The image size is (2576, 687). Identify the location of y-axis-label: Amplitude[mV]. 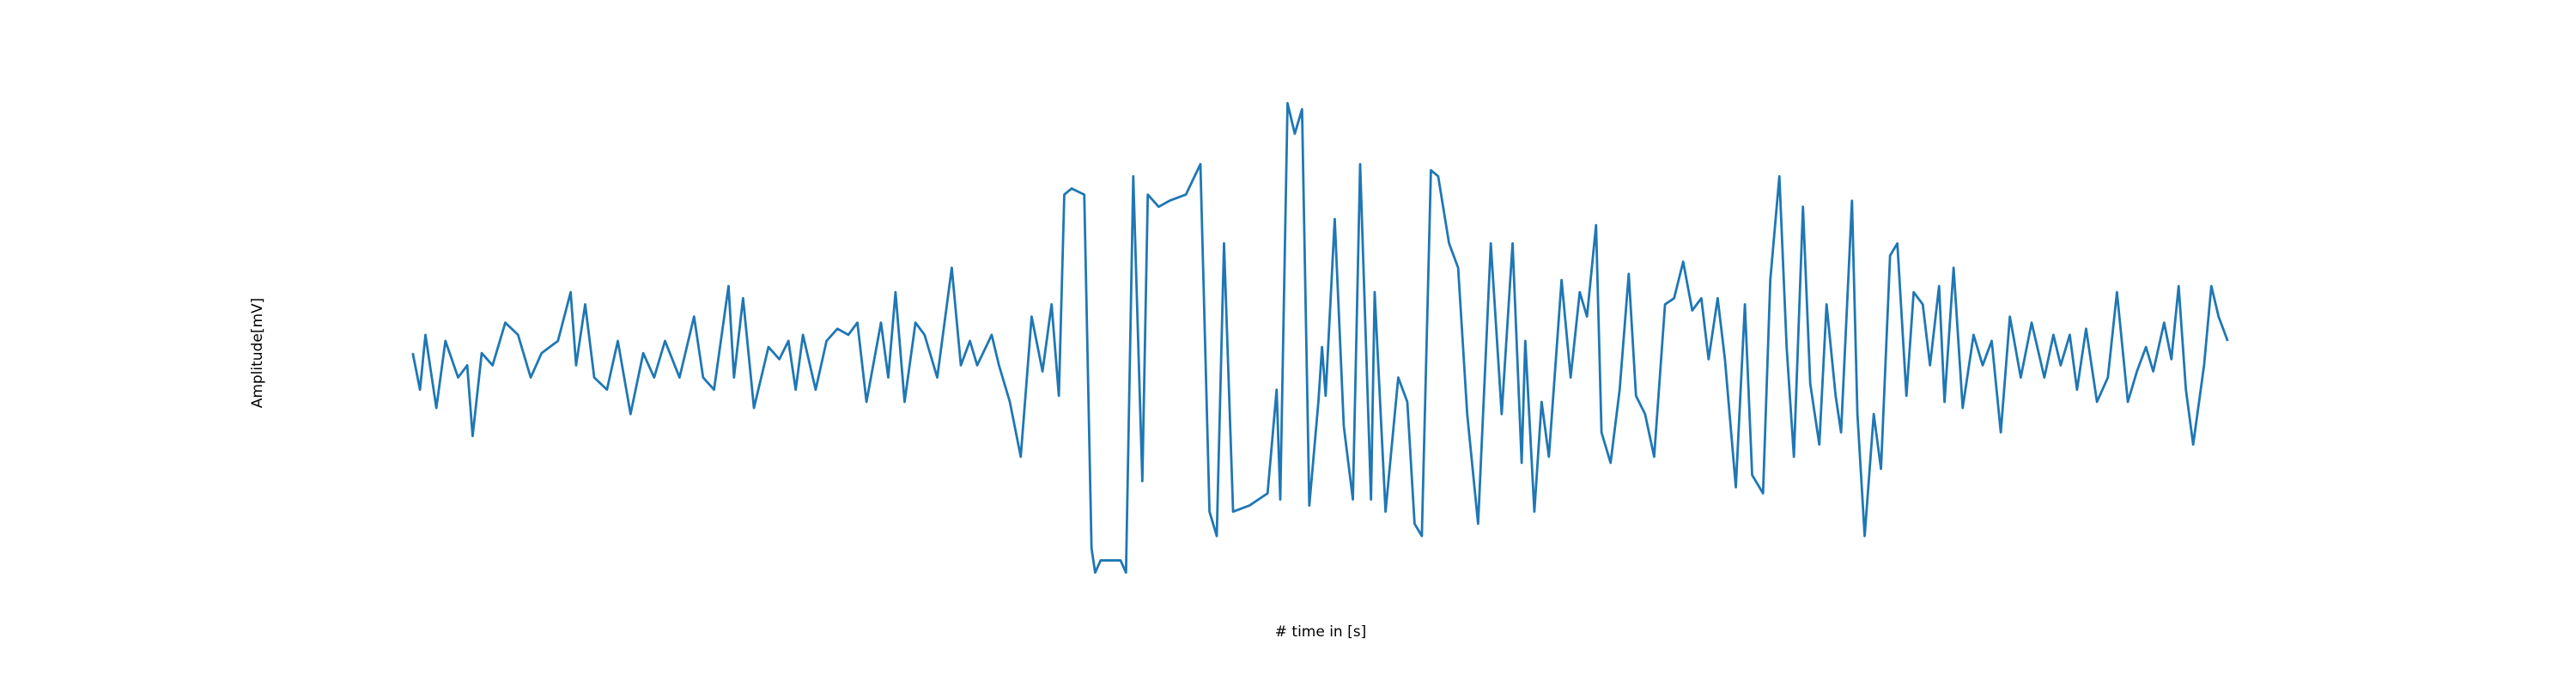
(258, 353).